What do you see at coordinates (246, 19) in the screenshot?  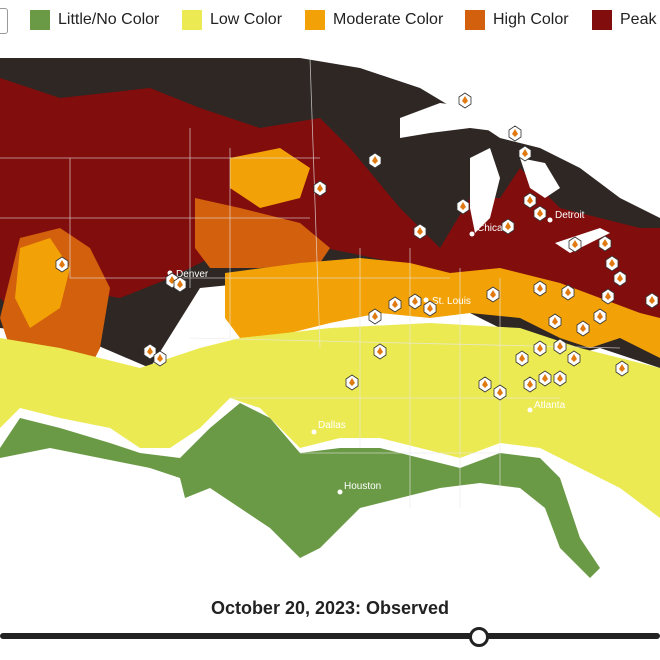 I see `legend-label: Low Color` at bounding box center [246, 19].